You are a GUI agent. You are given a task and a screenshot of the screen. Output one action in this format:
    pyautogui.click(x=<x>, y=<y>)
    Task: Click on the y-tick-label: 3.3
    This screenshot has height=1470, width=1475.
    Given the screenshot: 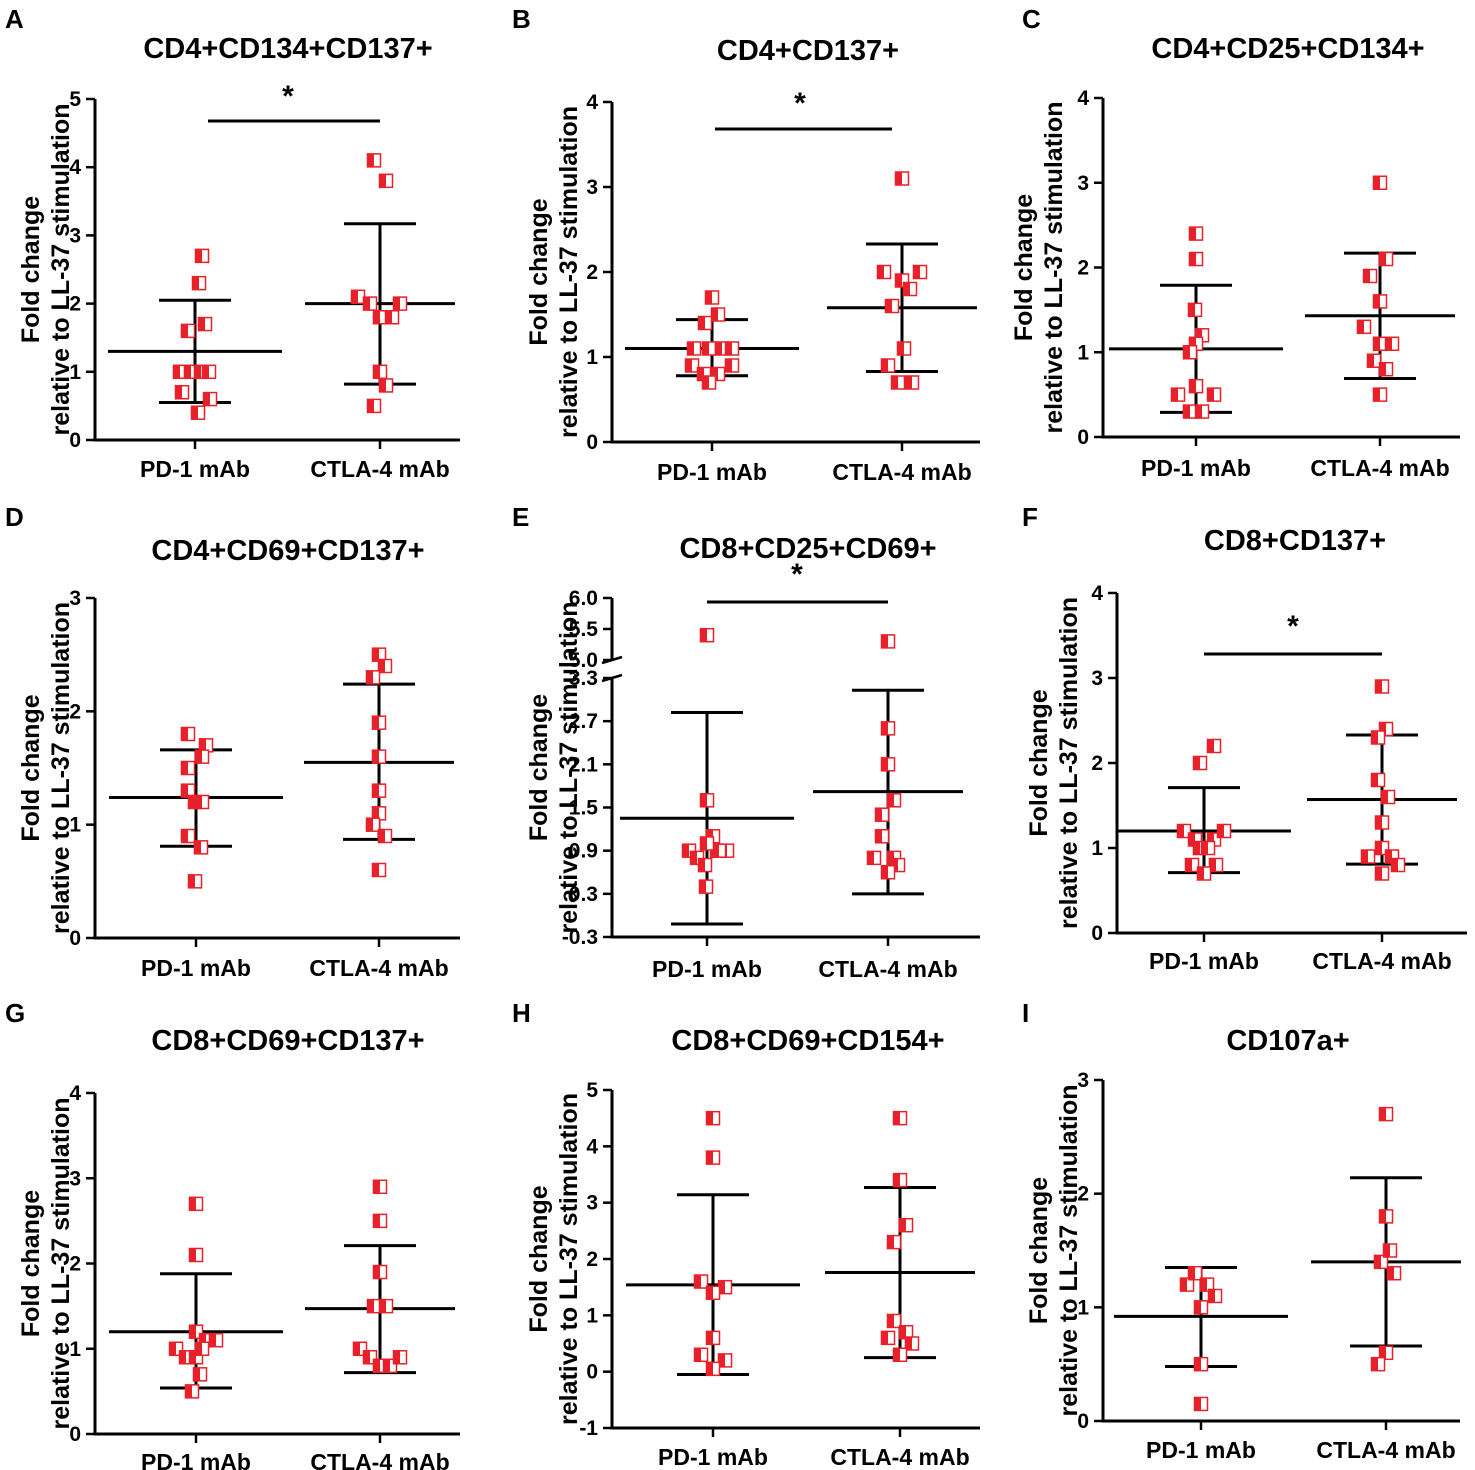 What is the action you would take?
    pyautogui.click(x=583, y=678)
    